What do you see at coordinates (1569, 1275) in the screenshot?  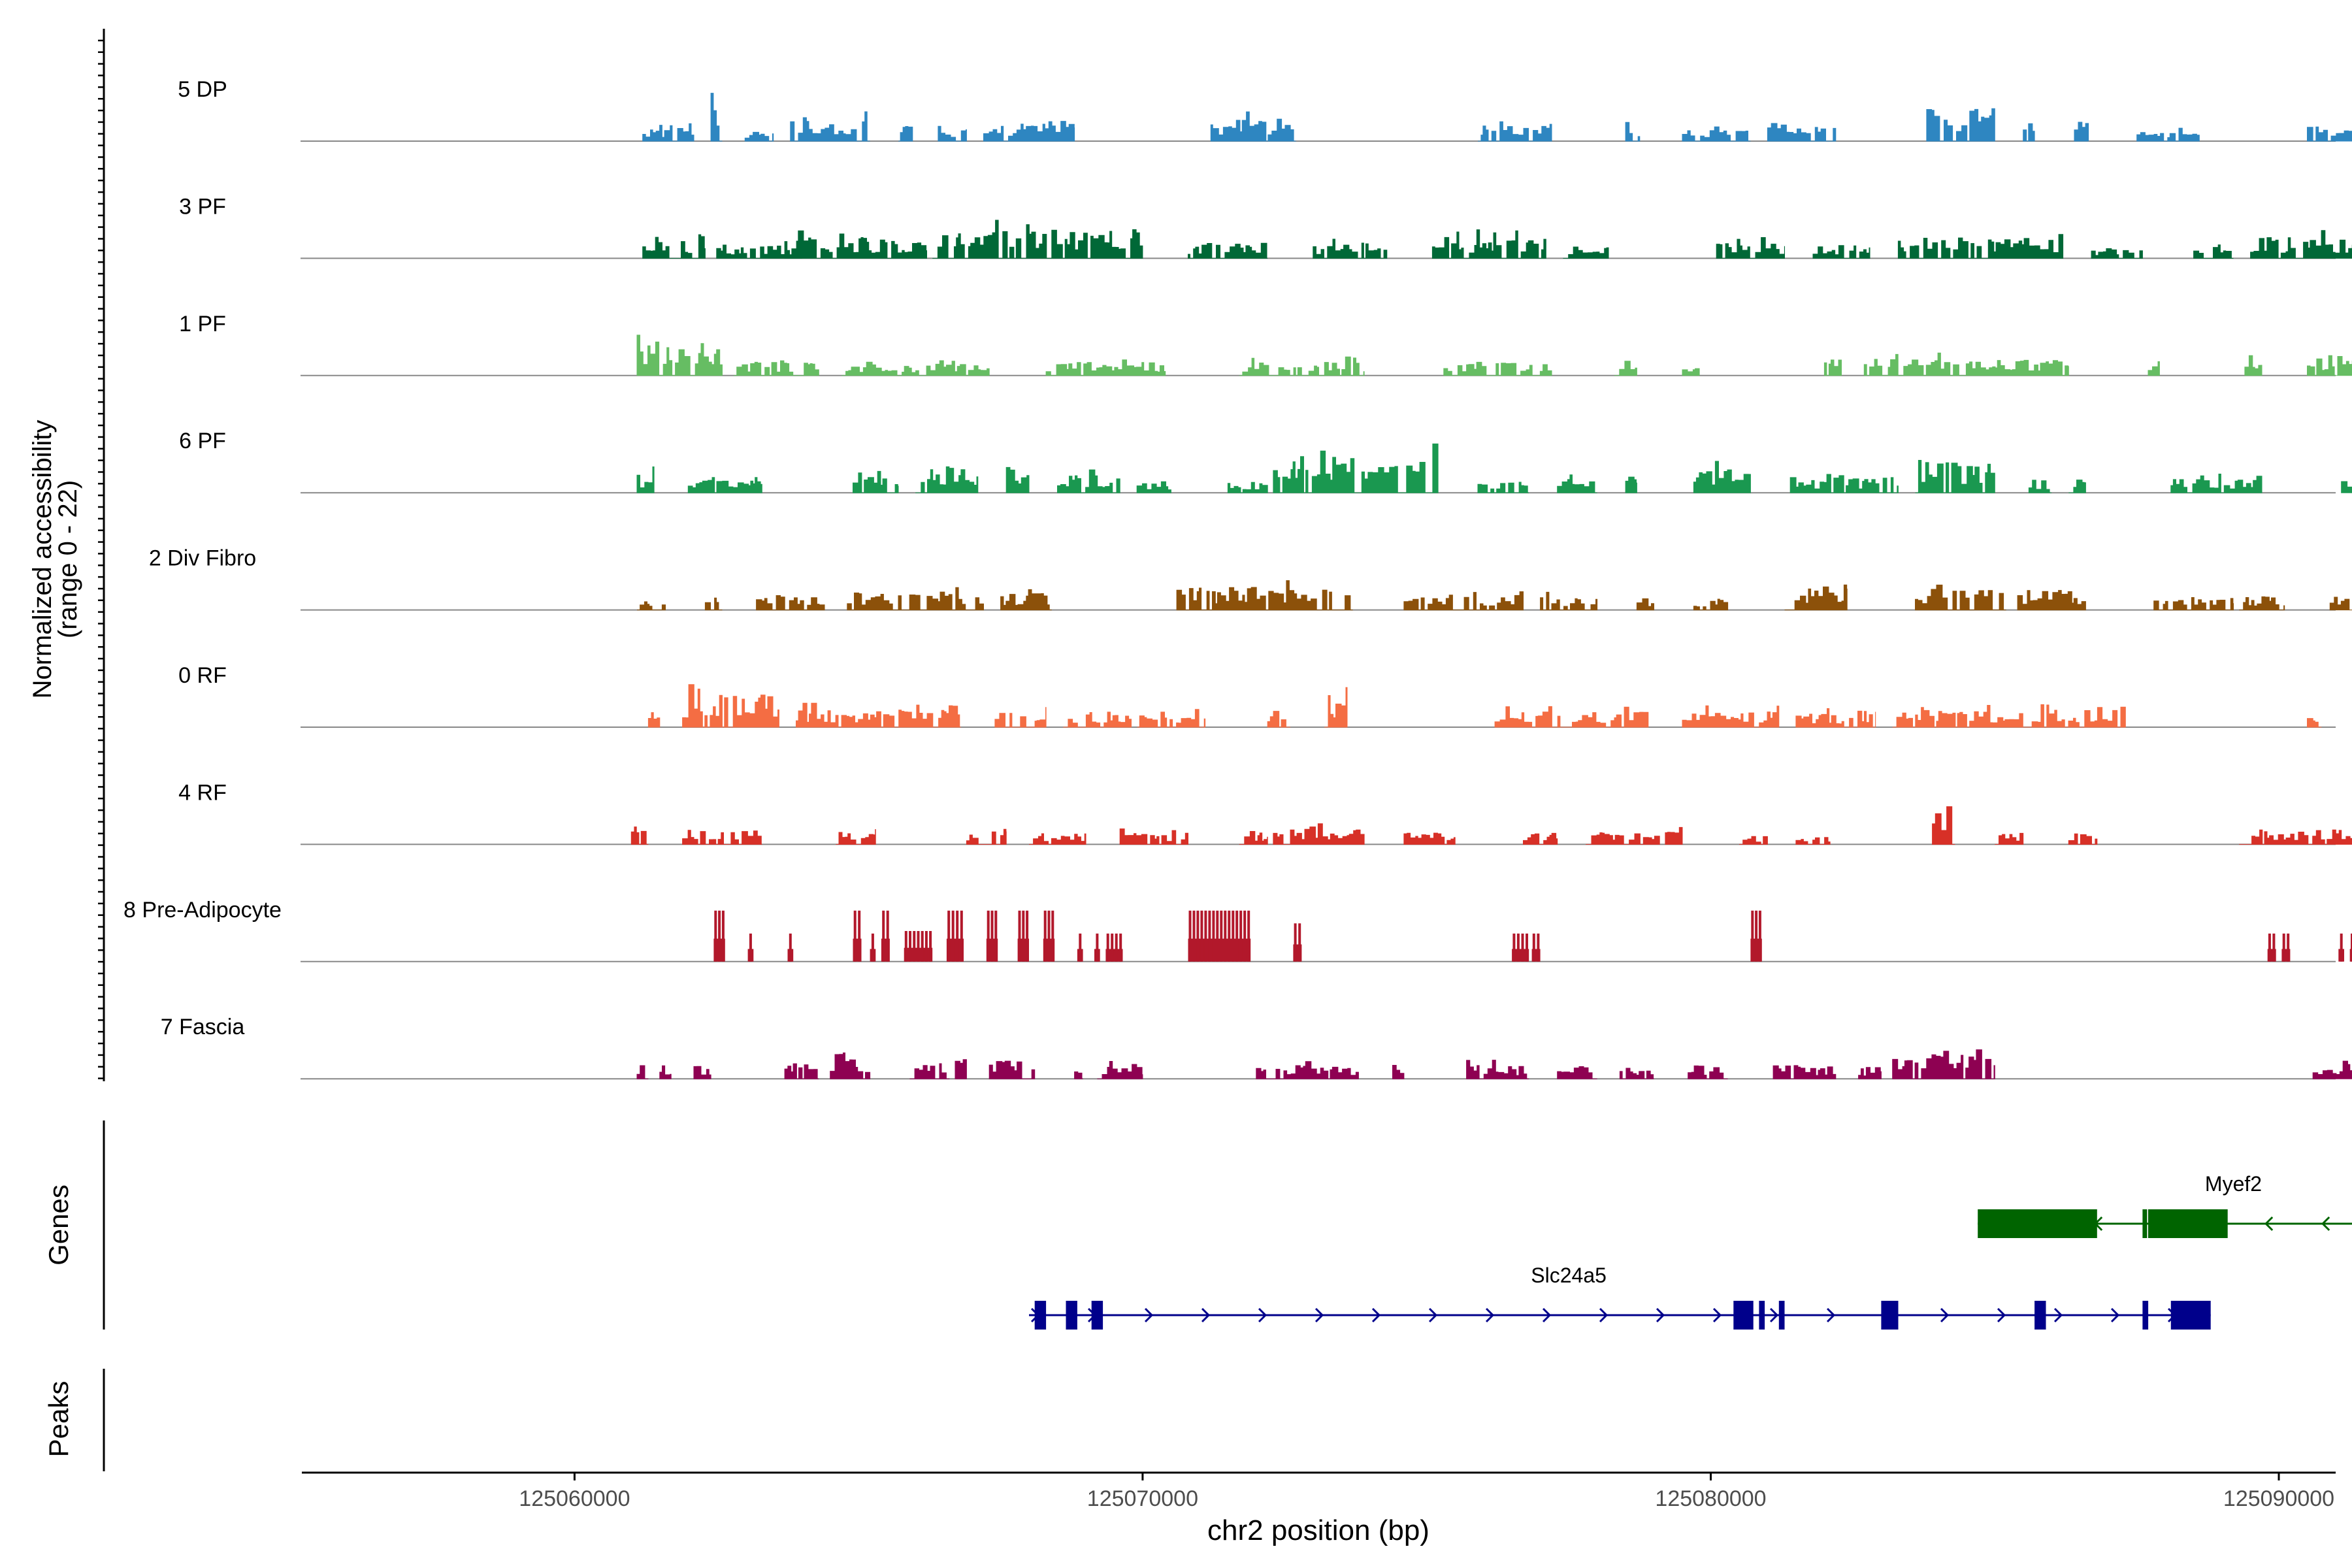 I see `gene-label: Slc24a5` at bounding box center [1569, 1275].